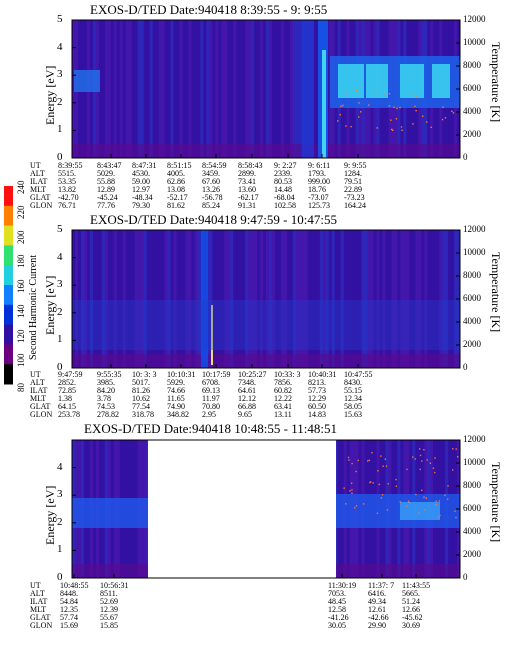 The width and height of the screenshot is (505, 649). Describe the element at coordinates (181, 374) in the screenshot. I see `ut-tick-label: 10:10:31` at that location.